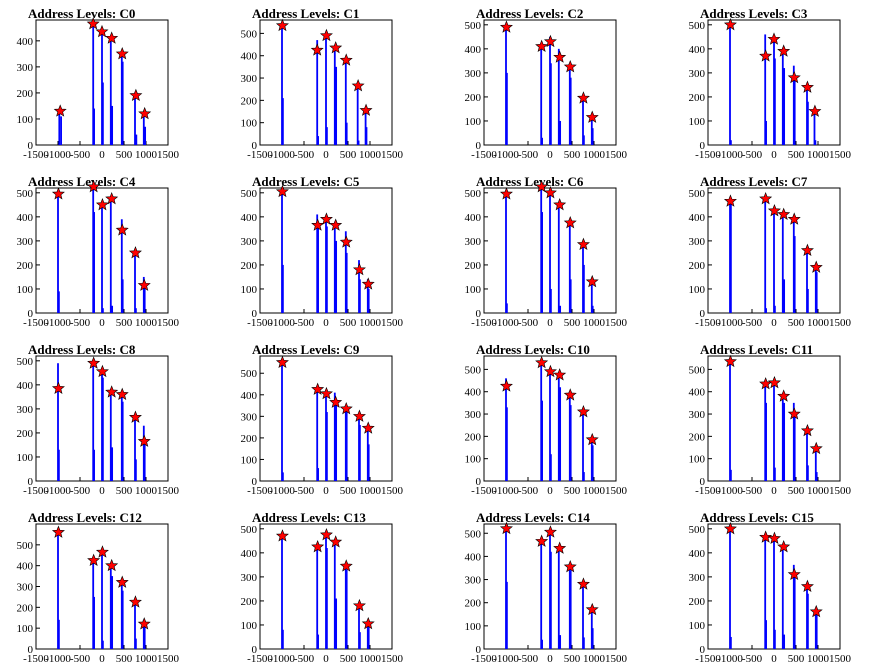  Describe the element at coordinates (82, 349) in the screenshot. I see `chart-title: Address Levels: C8` at that location.